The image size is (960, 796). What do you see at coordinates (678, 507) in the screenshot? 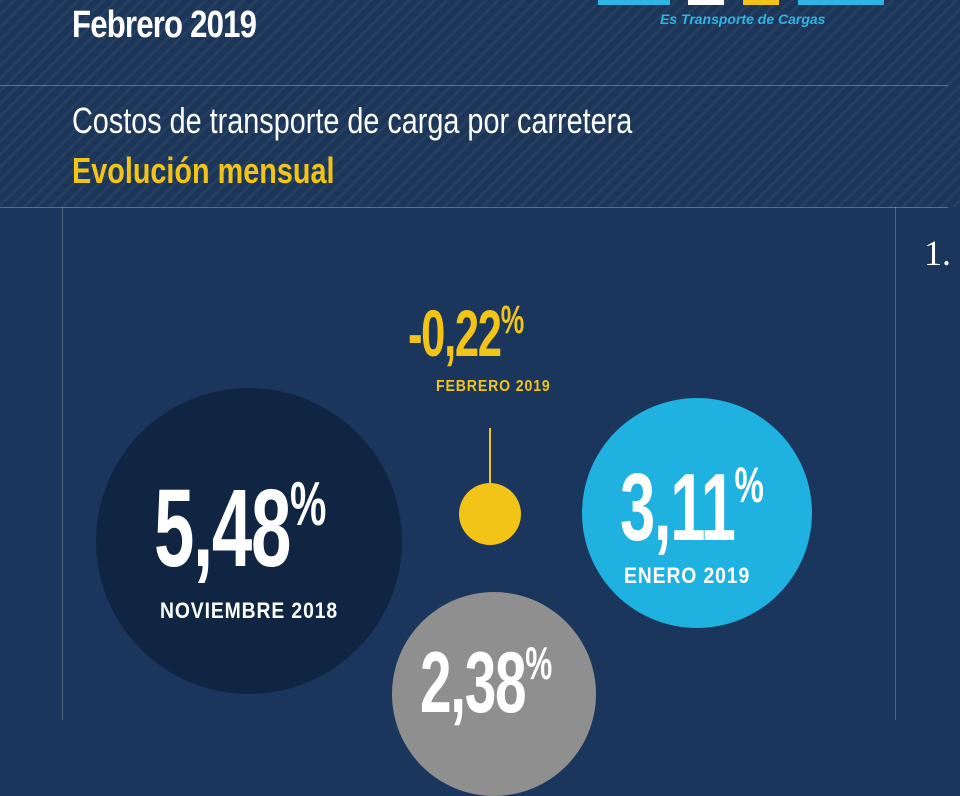
I see `indicator-ene-2019-number: 3,11` at bounding box center [678, 507].